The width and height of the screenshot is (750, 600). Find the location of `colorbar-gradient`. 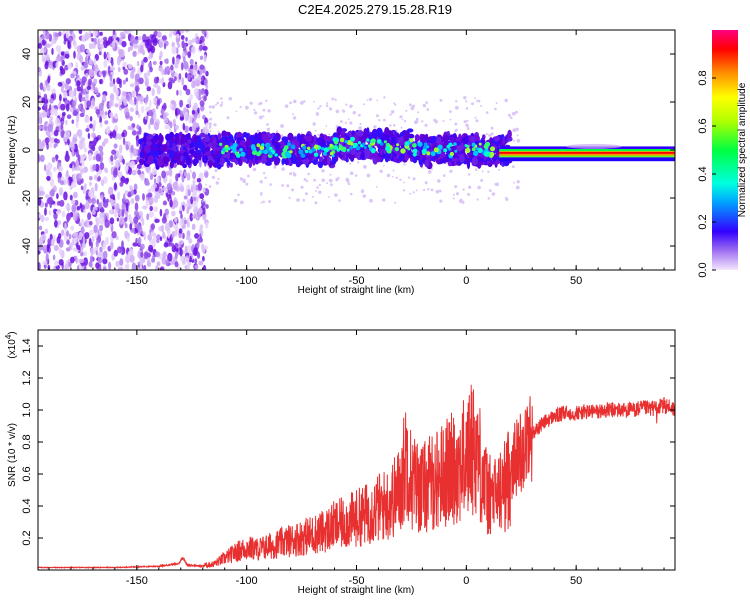

colorbar-gradient is located at coordinates (725, 150).